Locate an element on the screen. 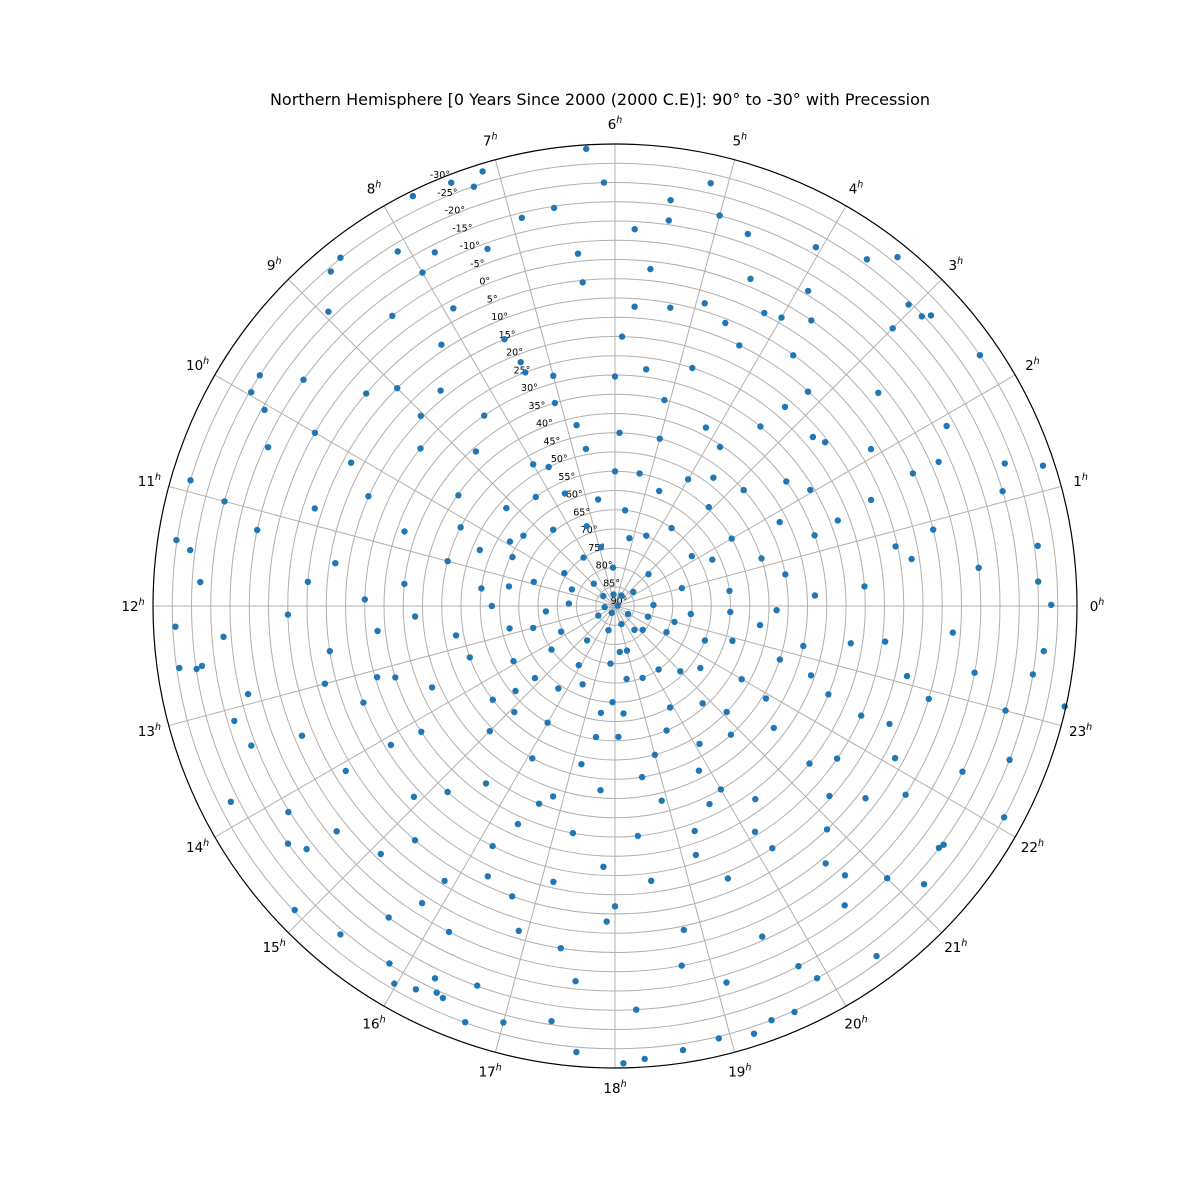 This screenshot has width=1200, height=1200. dec-tick-label: 90° is located at coordinates (619, 601).